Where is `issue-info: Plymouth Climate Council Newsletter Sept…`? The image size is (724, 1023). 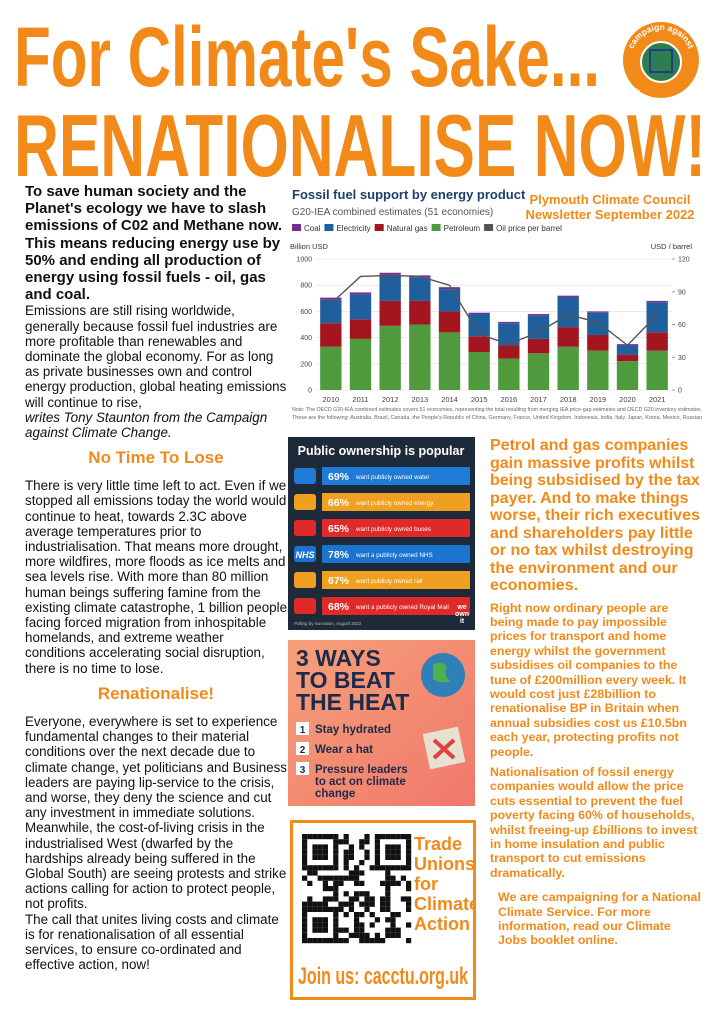 issue-info: Plymouth Climate Council Newsletter Sept… is located at coordinates (610, 207).